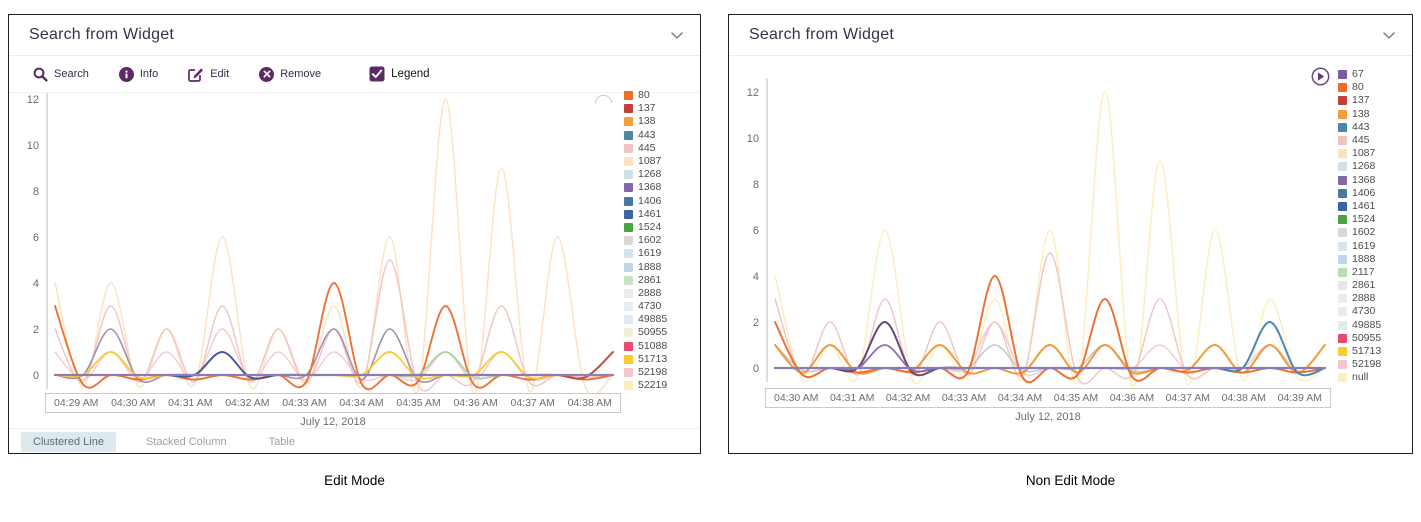 The width and height of the screenshot is (1421, 522). What do you see at coordinates (1360, 377) in the screenshot?
I see `legend-value: null` at bounding box center [1360, 377].